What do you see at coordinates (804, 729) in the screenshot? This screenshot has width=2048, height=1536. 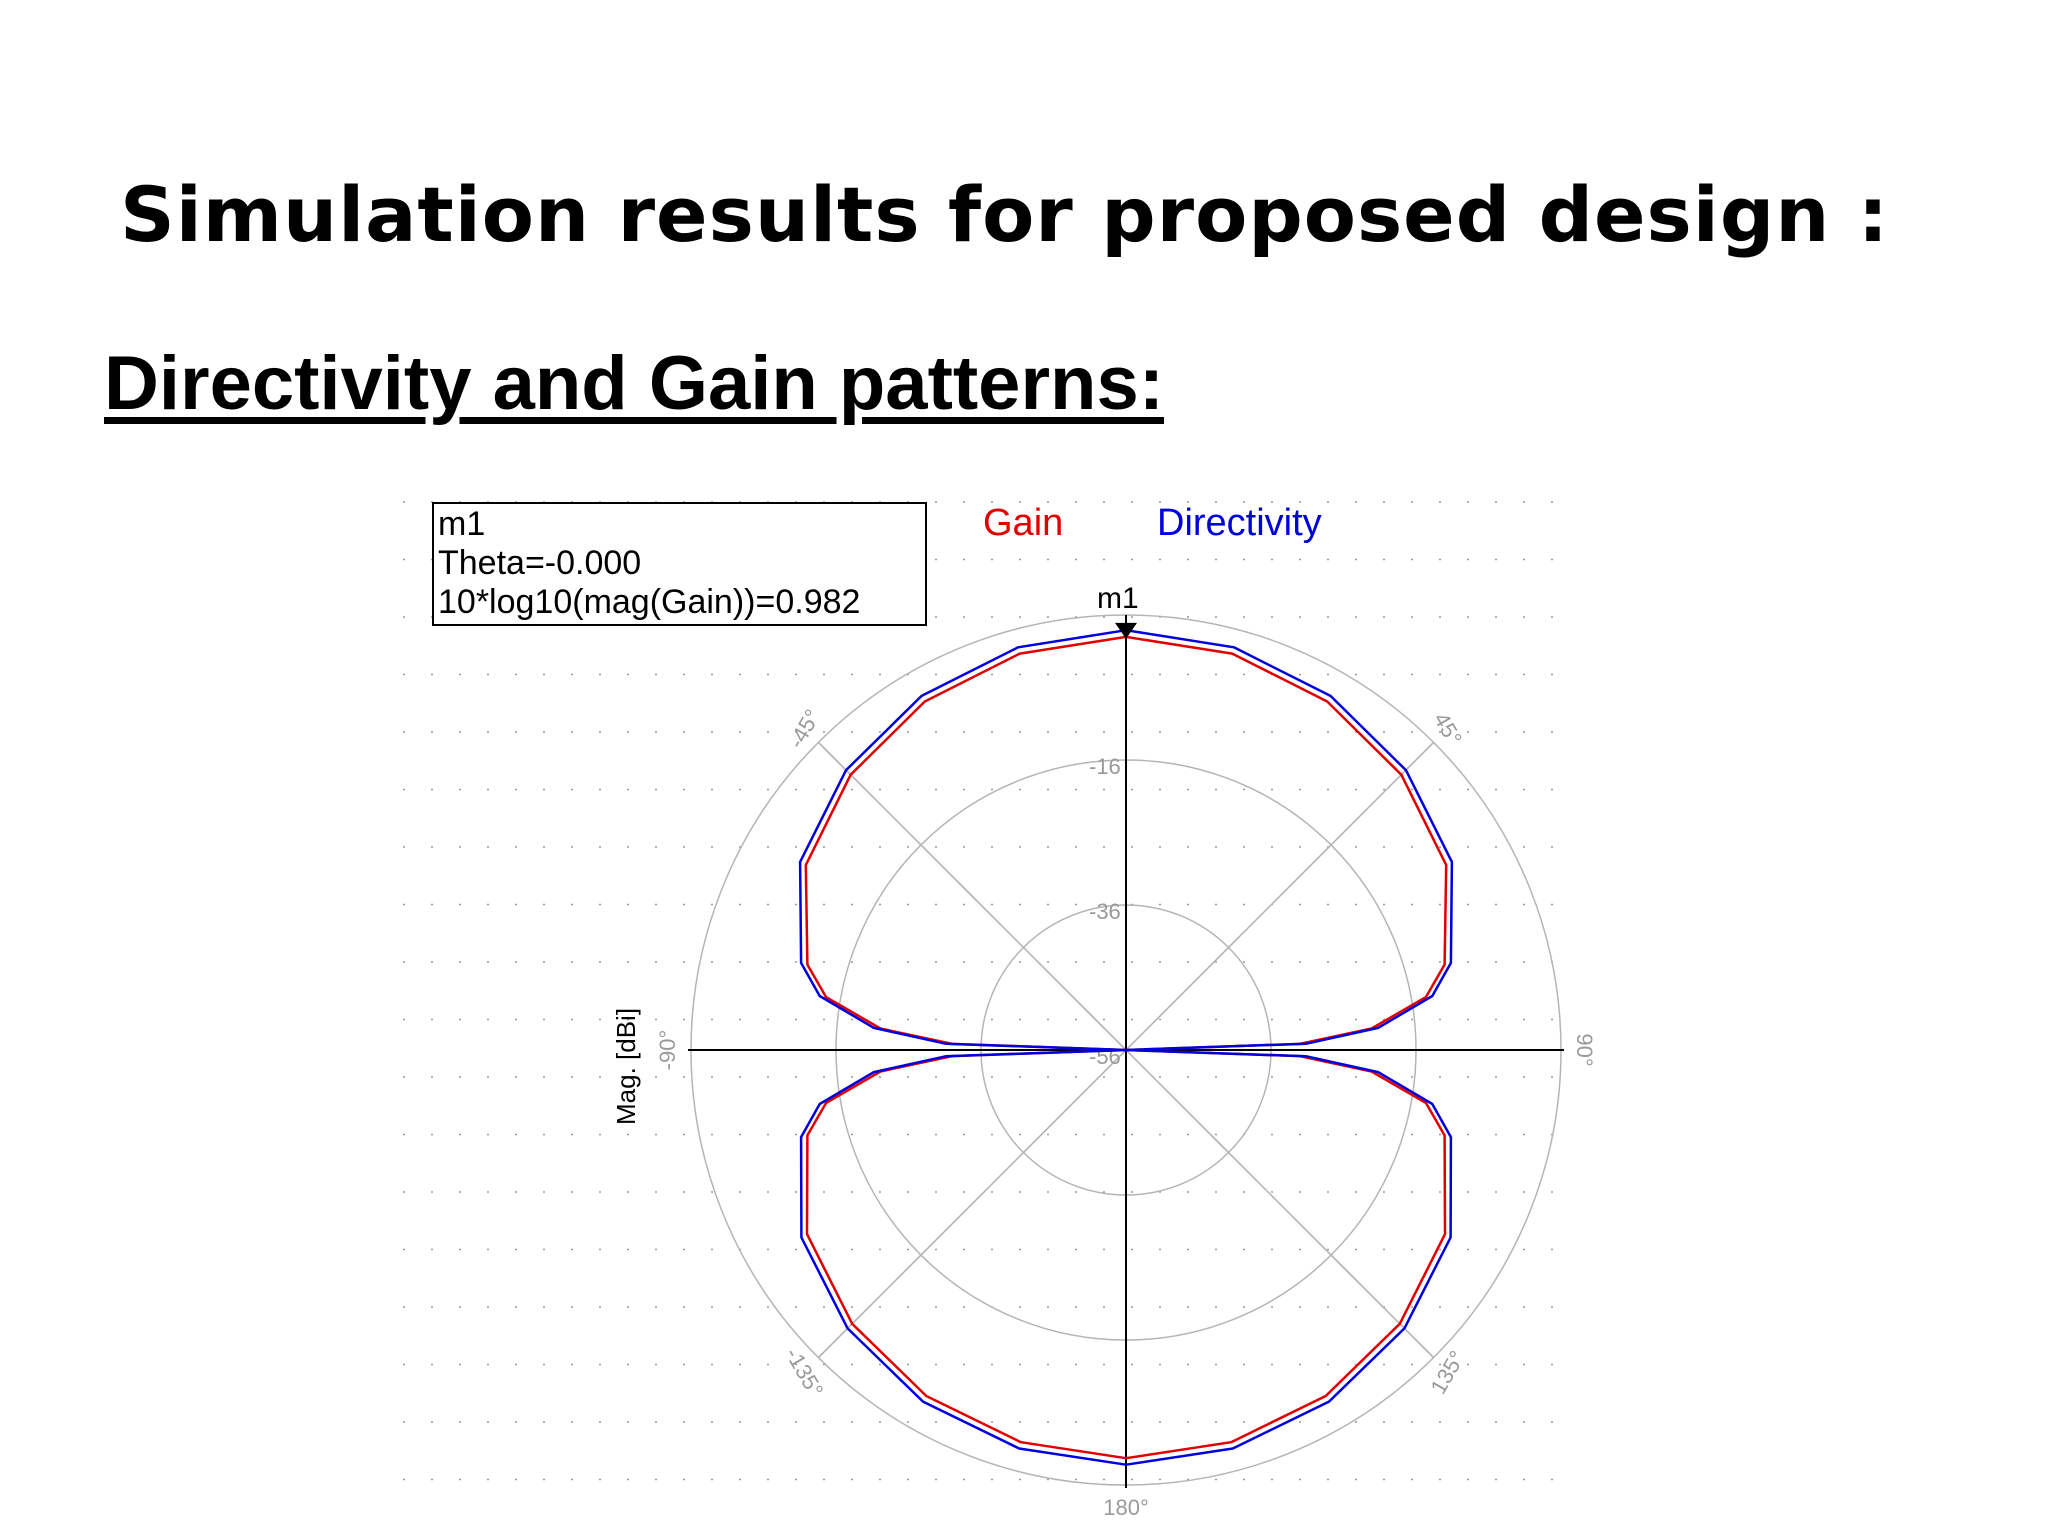 I see `angle-tick-label: -45°` at bounding box center [804, 729].